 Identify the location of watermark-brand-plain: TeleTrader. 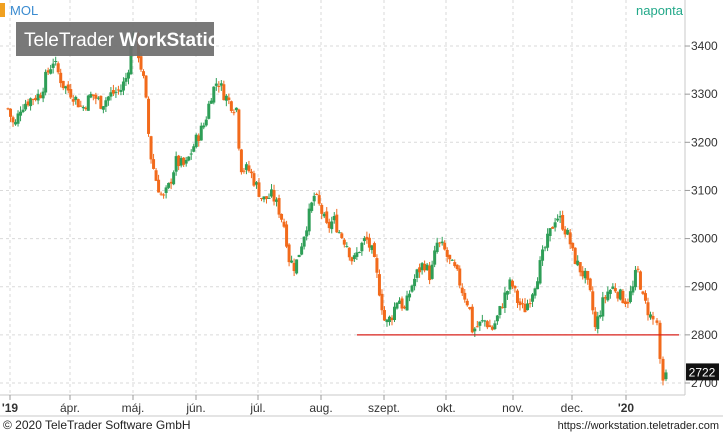
(71, 40).